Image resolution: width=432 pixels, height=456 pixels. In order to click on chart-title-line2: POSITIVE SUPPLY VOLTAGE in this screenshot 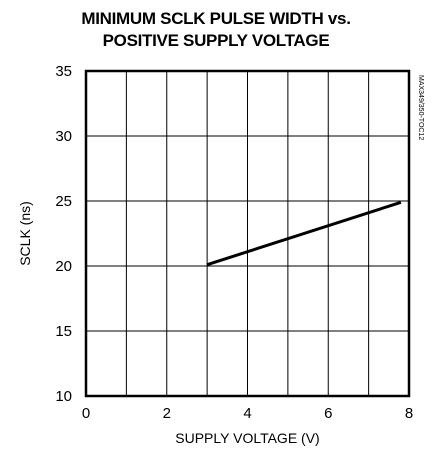, I will do `click(216, 40)`.